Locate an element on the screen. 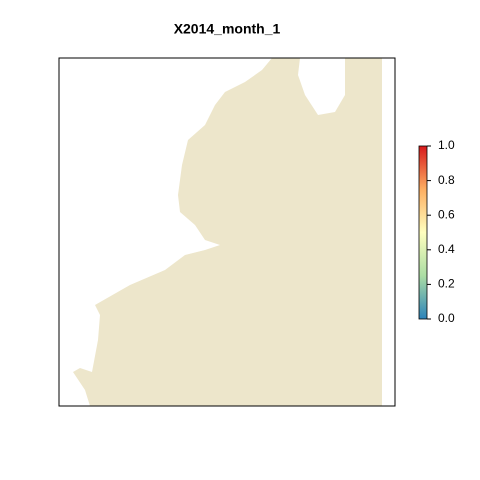 The image size is (480, 480). colorbar-tick-label: 1.0 is located at coordinates (446, 145).